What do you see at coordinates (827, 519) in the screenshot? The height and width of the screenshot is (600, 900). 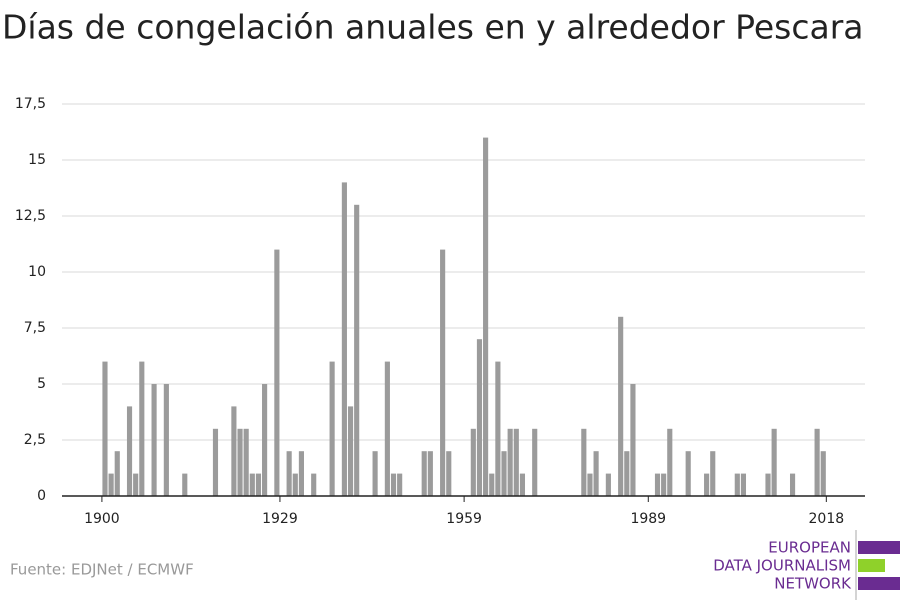 I see `x-tick-label: 2018` at bounding box center [827, 519].